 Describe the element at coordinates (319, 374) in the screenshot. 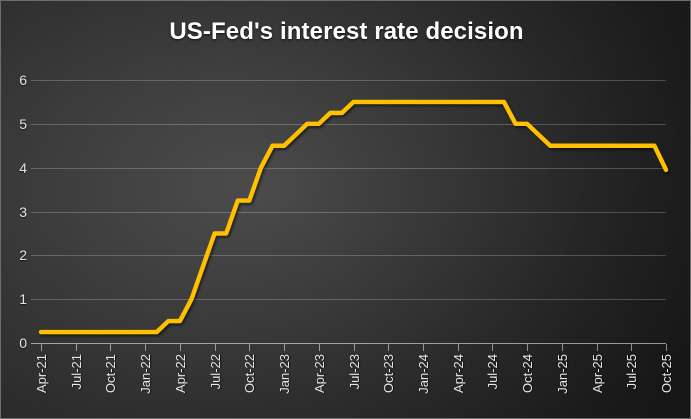

I see `x-tick-label: Apr-23` at that location.